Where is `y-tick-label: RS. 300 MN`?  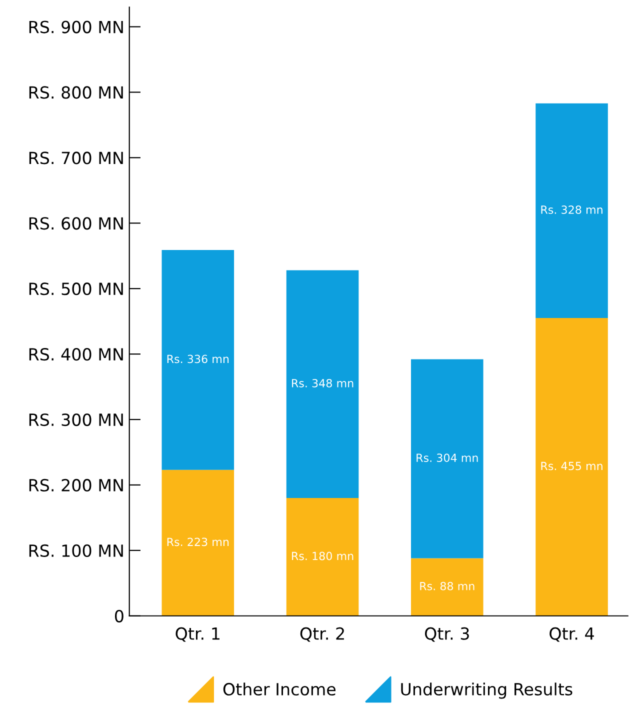 y-tick-label: RS. 300 MN is located at coordinates (76, 419).